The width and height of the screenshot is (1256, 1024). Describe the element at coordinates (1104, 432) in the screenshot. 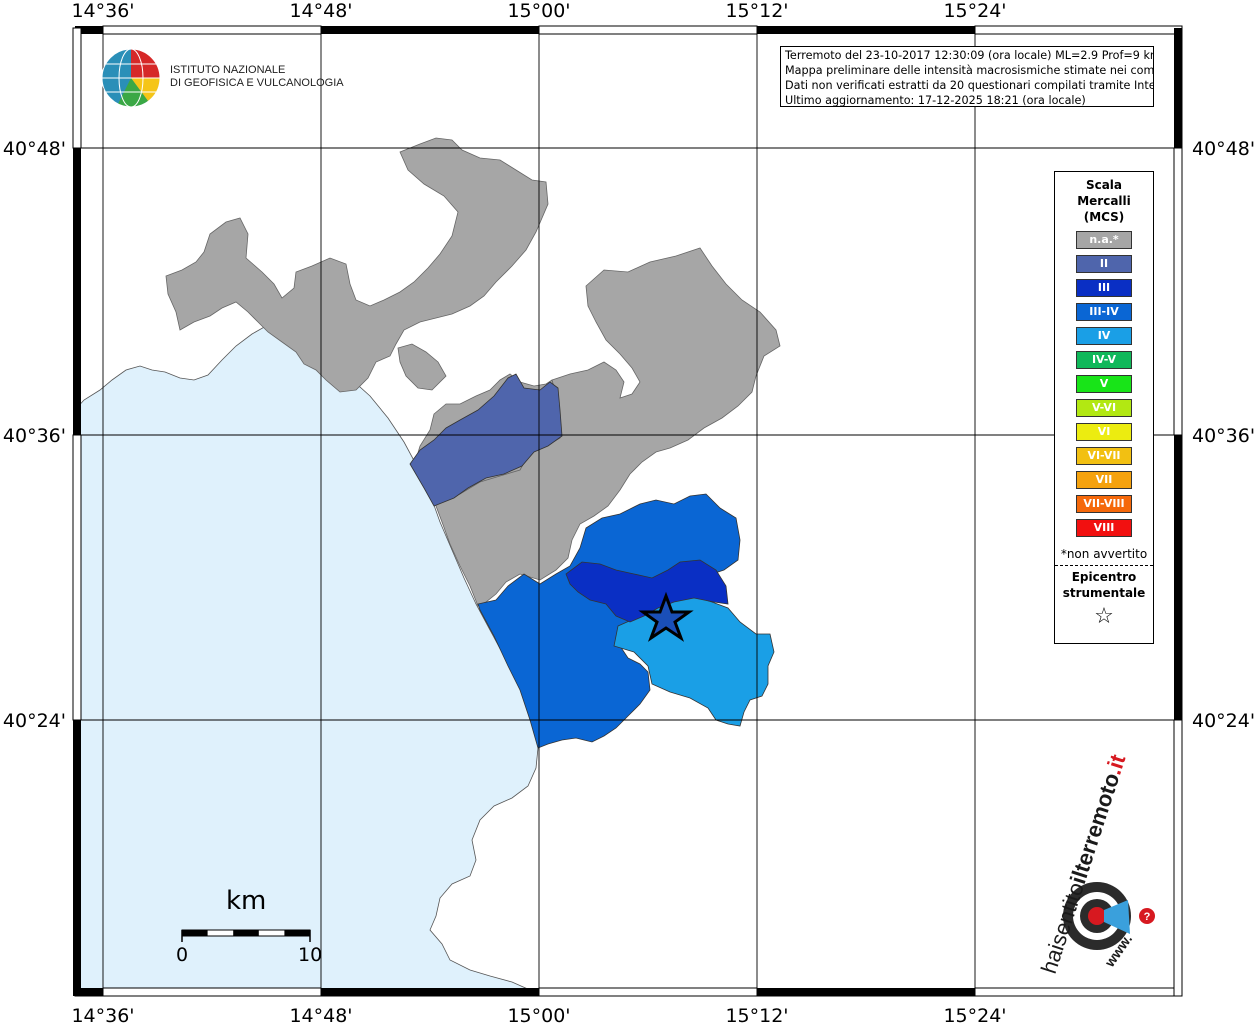

I see `legend-item: VI` at that location.